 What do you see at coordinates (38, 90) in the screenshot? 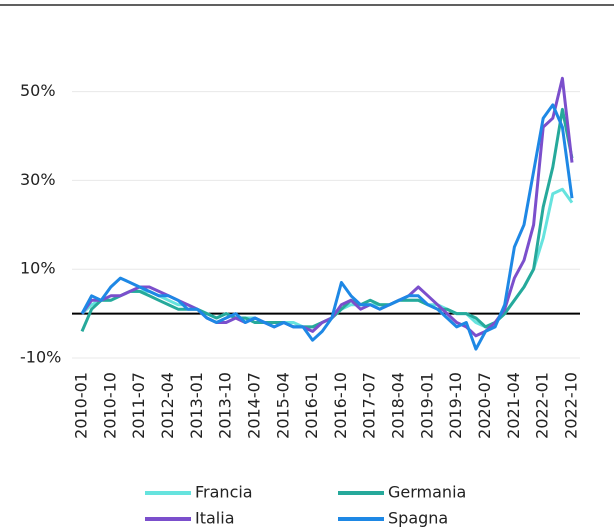
I see `y-tick-label: 50%` at bounding box center [38, 90].